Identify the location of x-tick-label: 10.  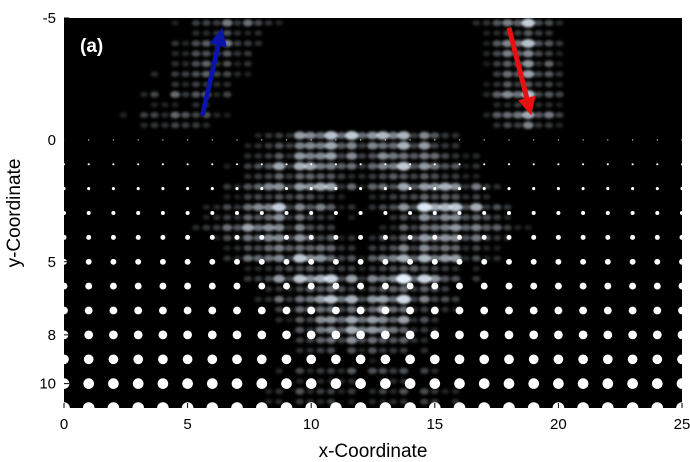
(311, 424).